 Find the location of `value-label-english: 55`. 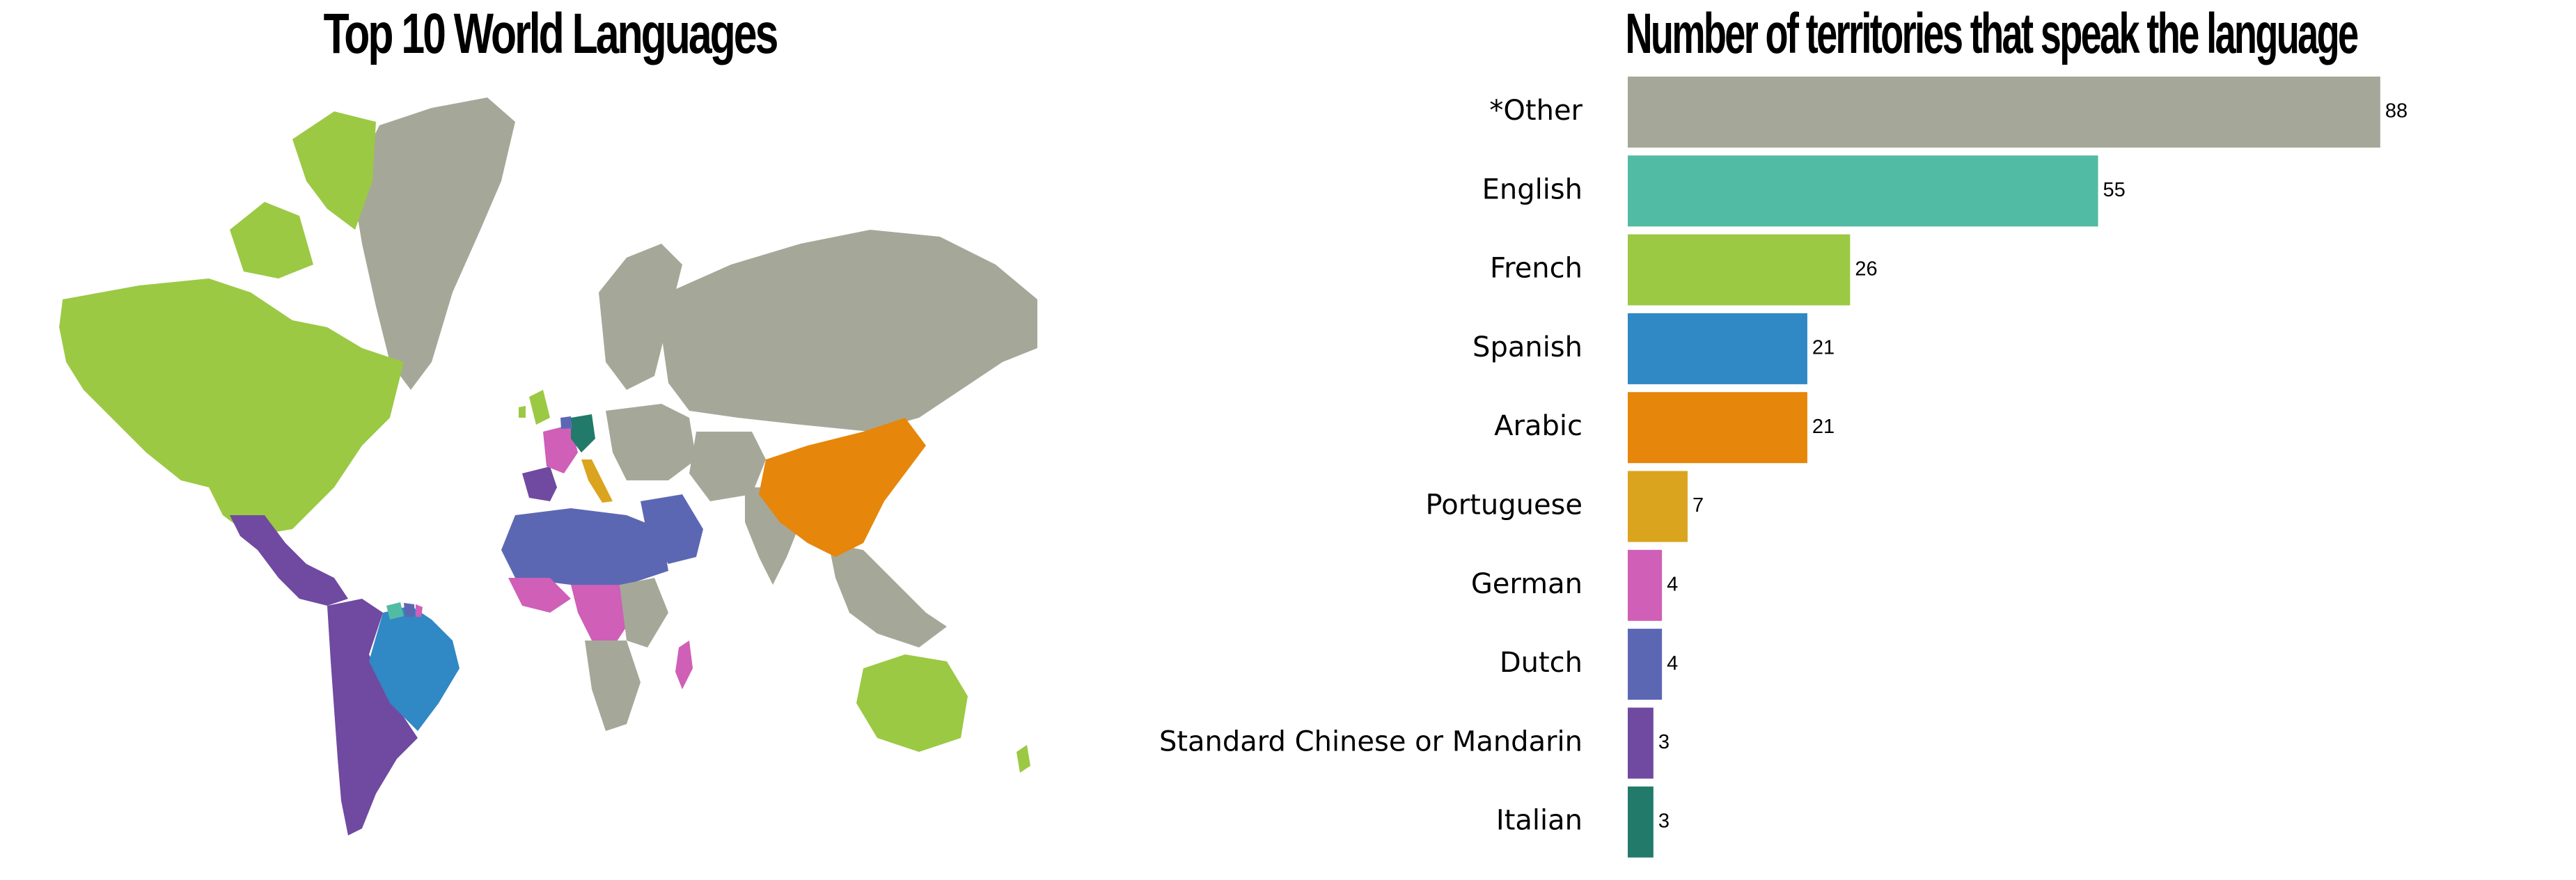

value-label-english: 55 is located at coordinates (2114, 190).